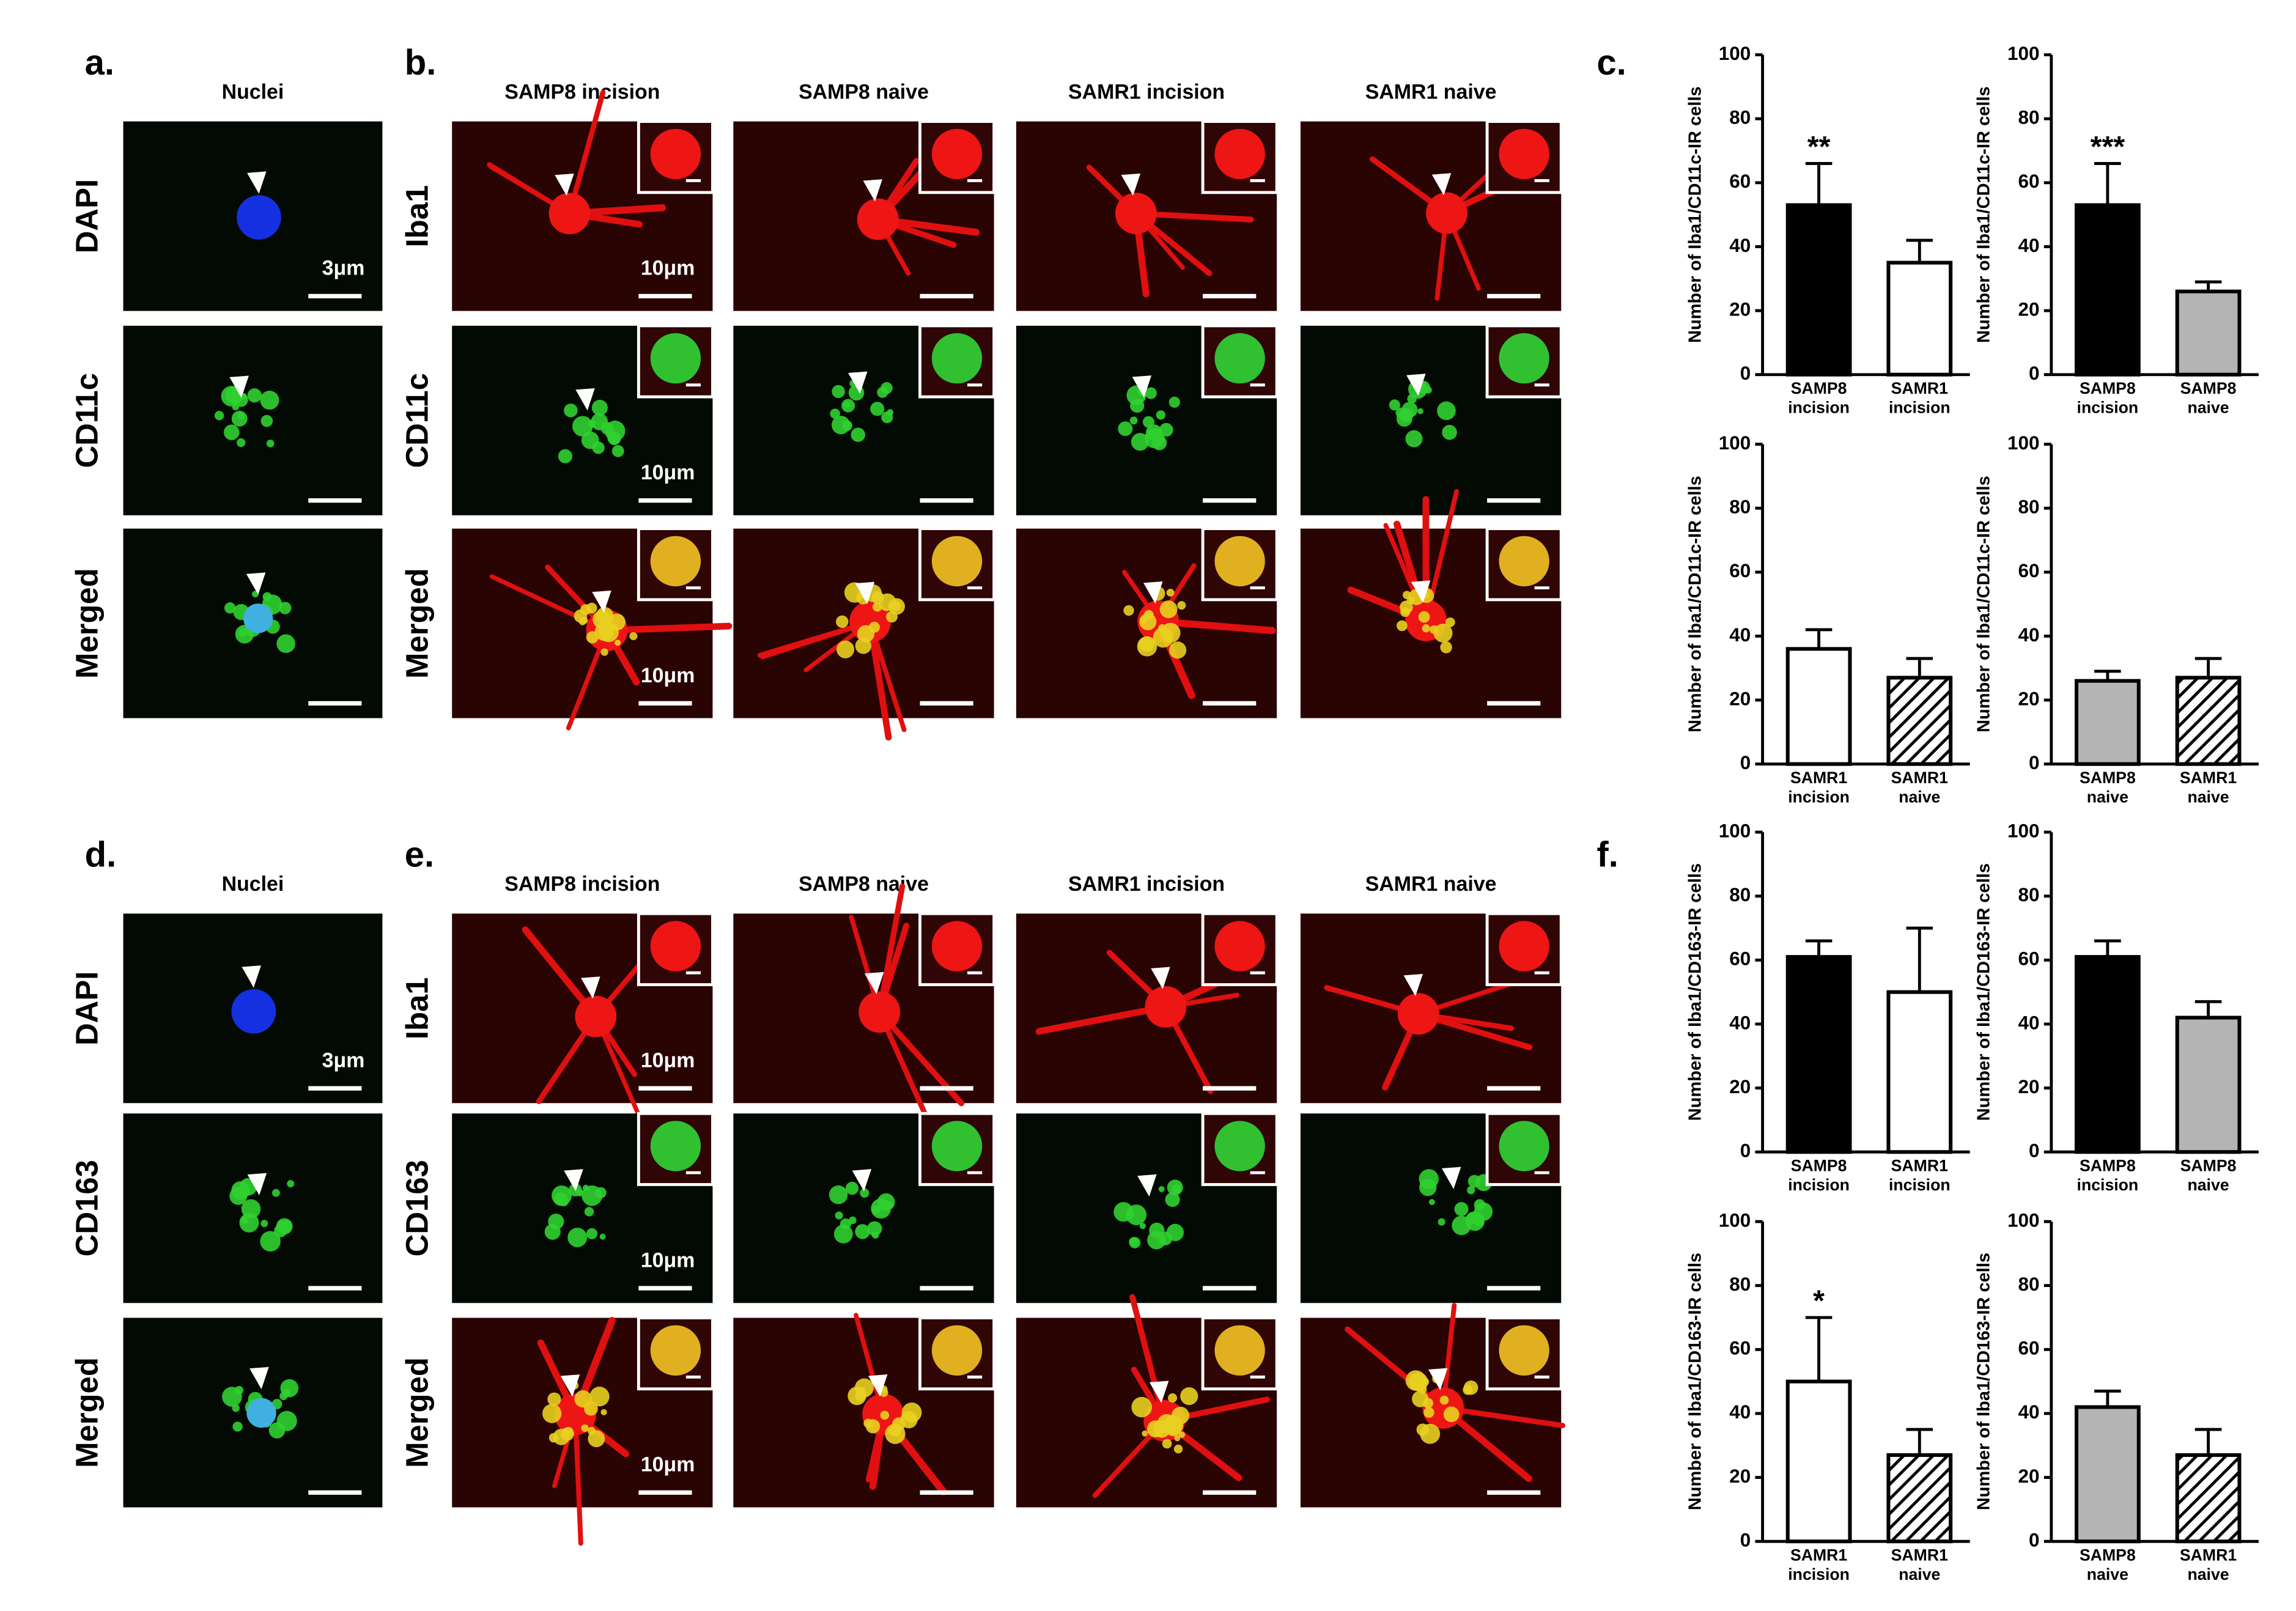  Describe the element at coordinates (417, 623) in the screenshot. I see `row-label: Merged` at that location.